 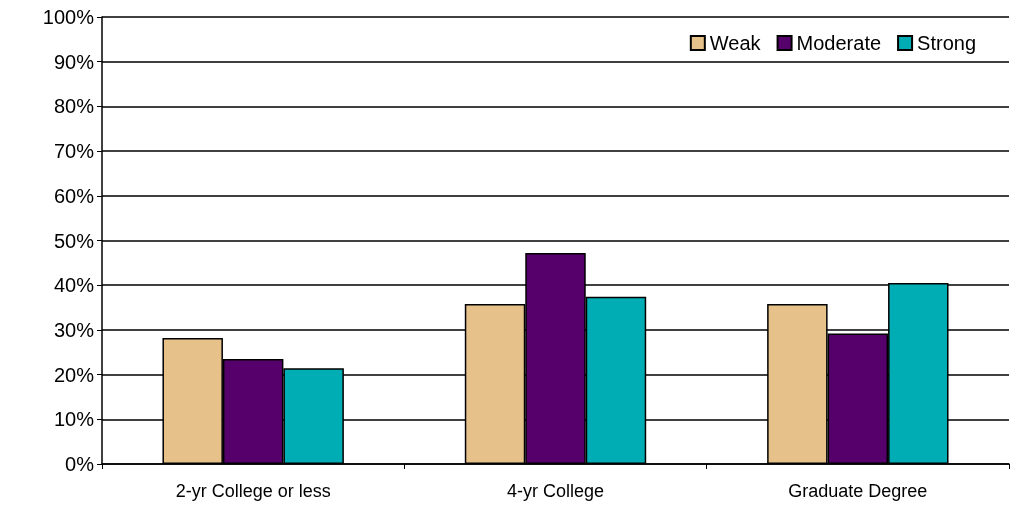 I want to click on y-tick-label: 40%, so click(x=74, y=285).